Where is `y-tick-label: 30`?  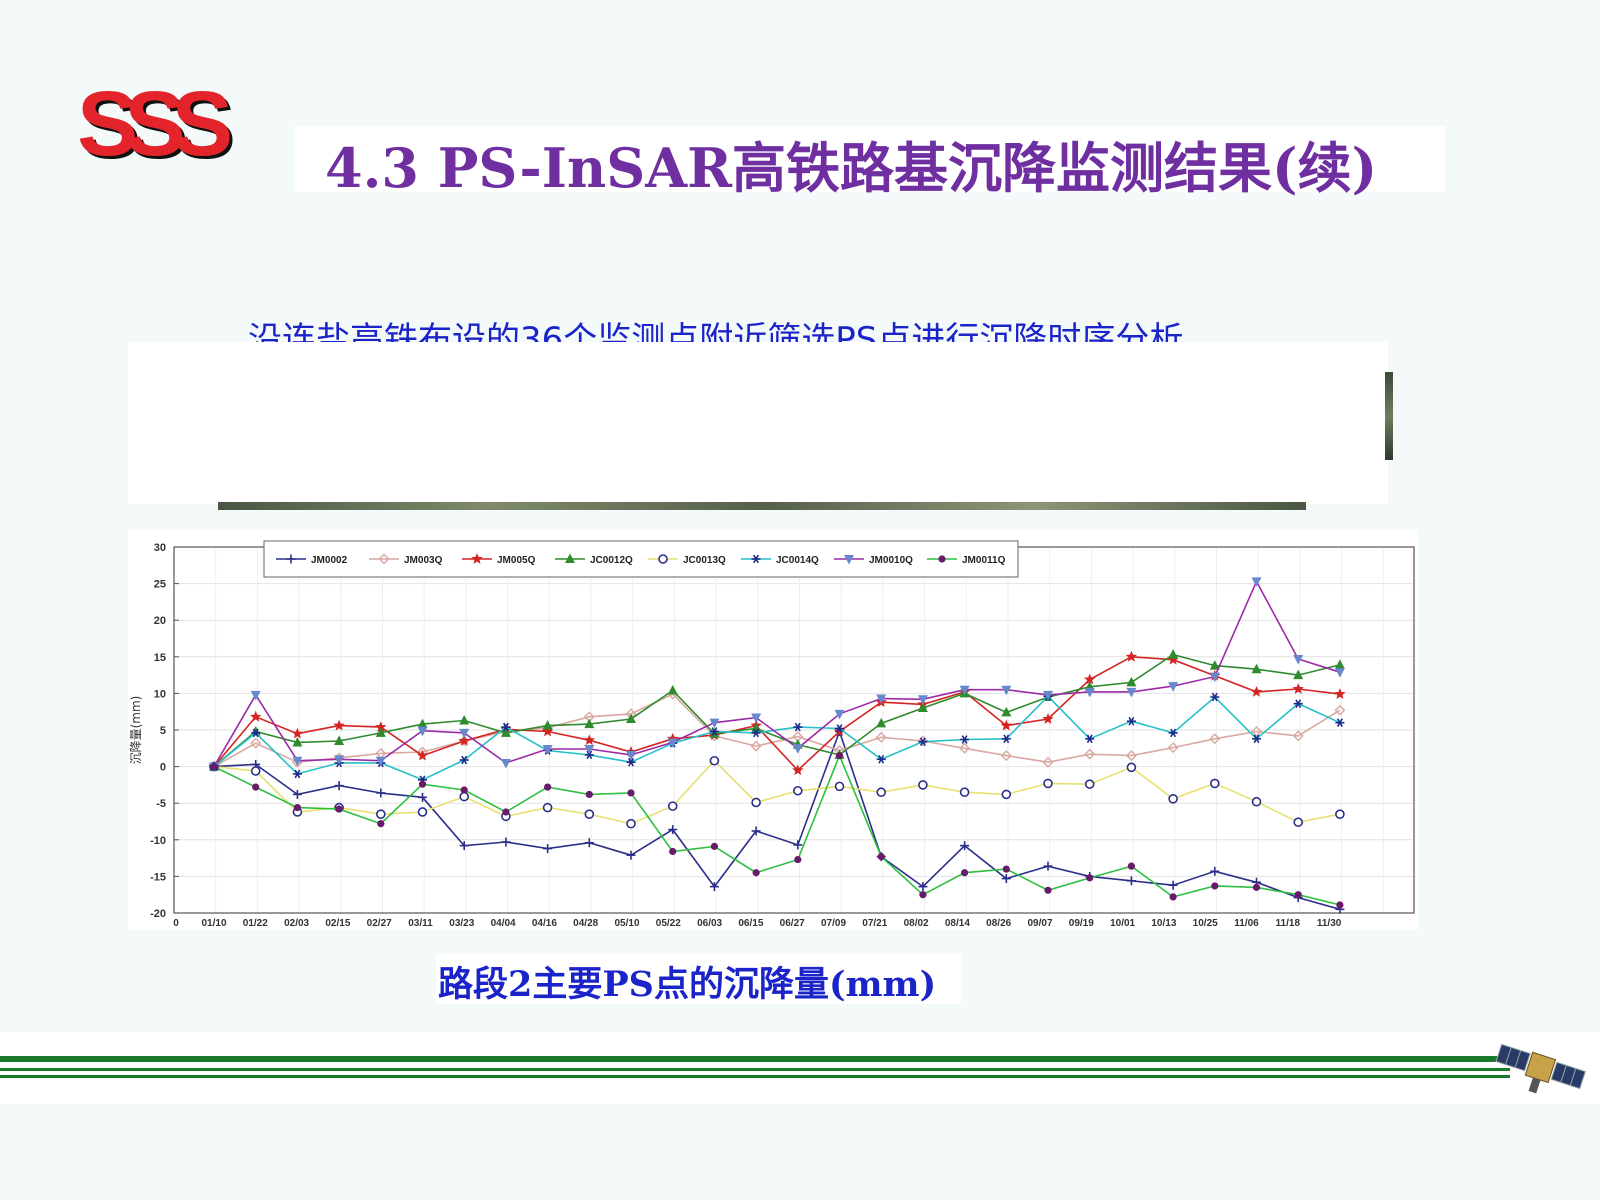
y-tick-label: 30 is located at coordinates (160, 548).